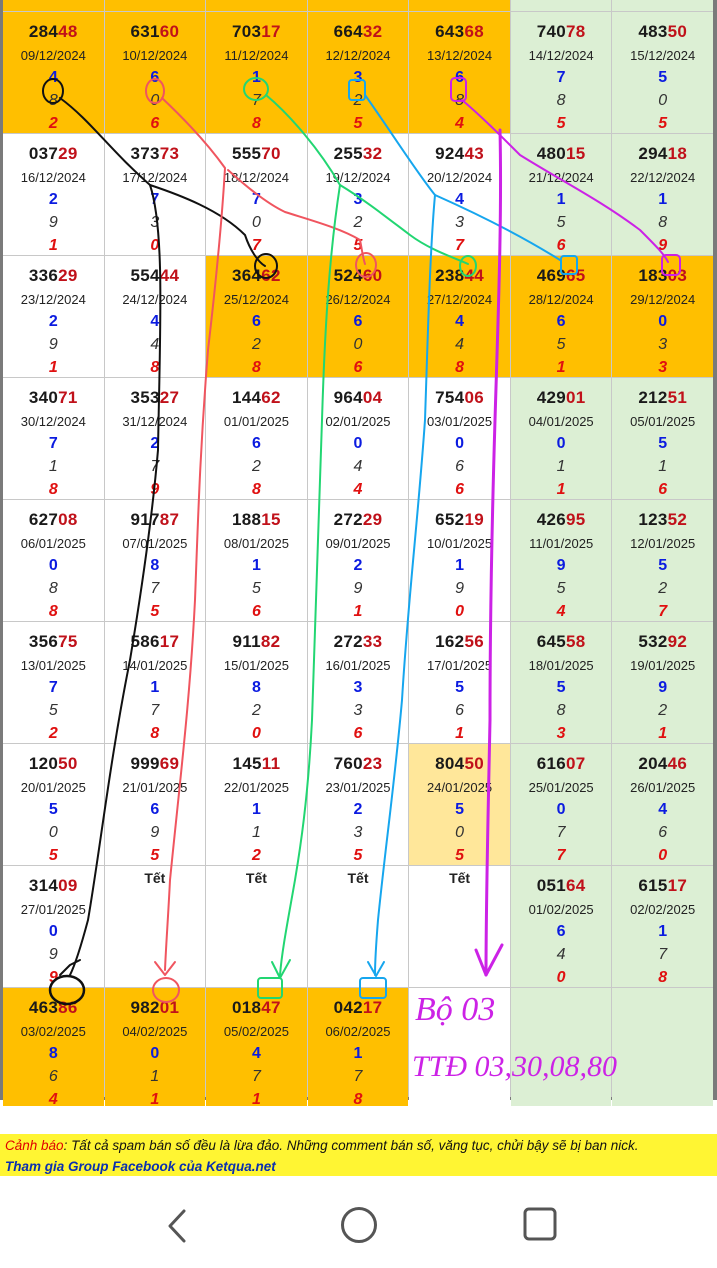 The height and width of the screenshot is (1268, 717). What do you see at coordinates (155, 804) in the screenshot?
I see `result-cell: 99969 21/01/2025 6 9 5` at bounding box center [155, 804].